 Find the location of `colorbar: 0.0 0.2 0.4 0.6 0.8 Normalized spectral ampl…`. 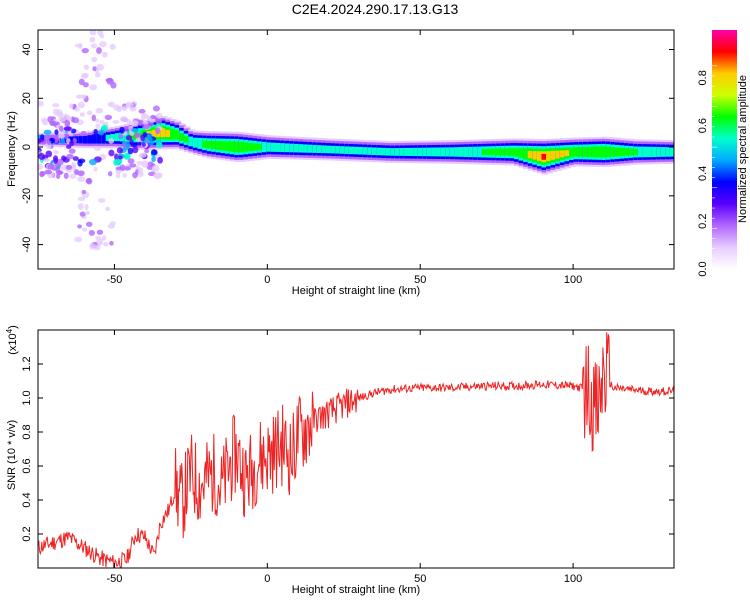

colorbar: 0.0 0.2 0.4 0.6 0.8 Normalized spectral ampl… is located at coordinates (723, 153).